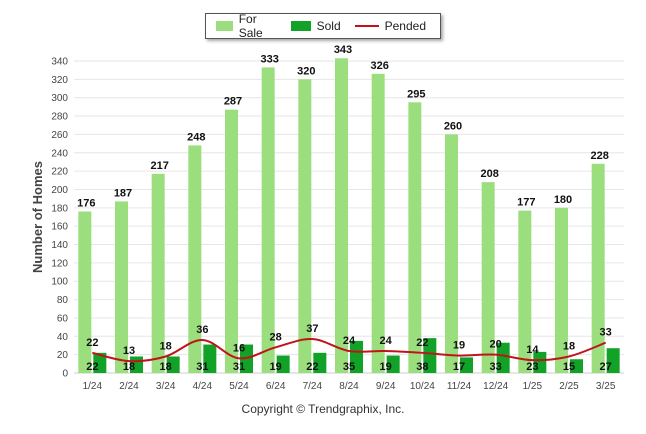  I want to click on x-tick-label: 9/24, so click(386, 386).